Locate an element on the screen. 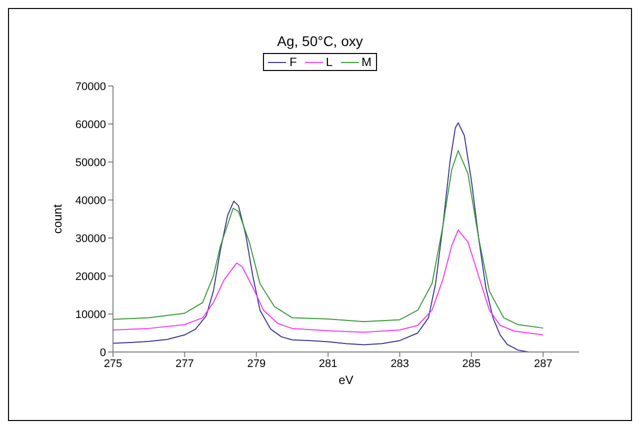 Image resolution: width=640 pixels, height=429 pixels. x-tick-label: 277 is located at coordinates (185, 364).